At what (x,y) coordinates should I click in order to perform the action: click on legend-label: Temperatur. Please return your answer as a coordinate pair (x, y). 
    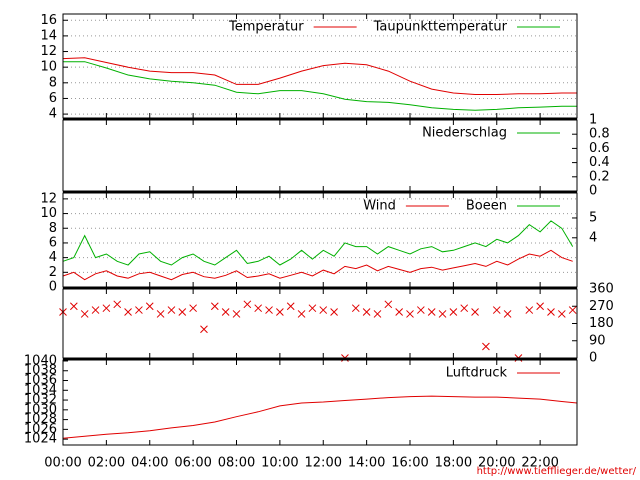
    Looking at the image, I should click on (266, 27).